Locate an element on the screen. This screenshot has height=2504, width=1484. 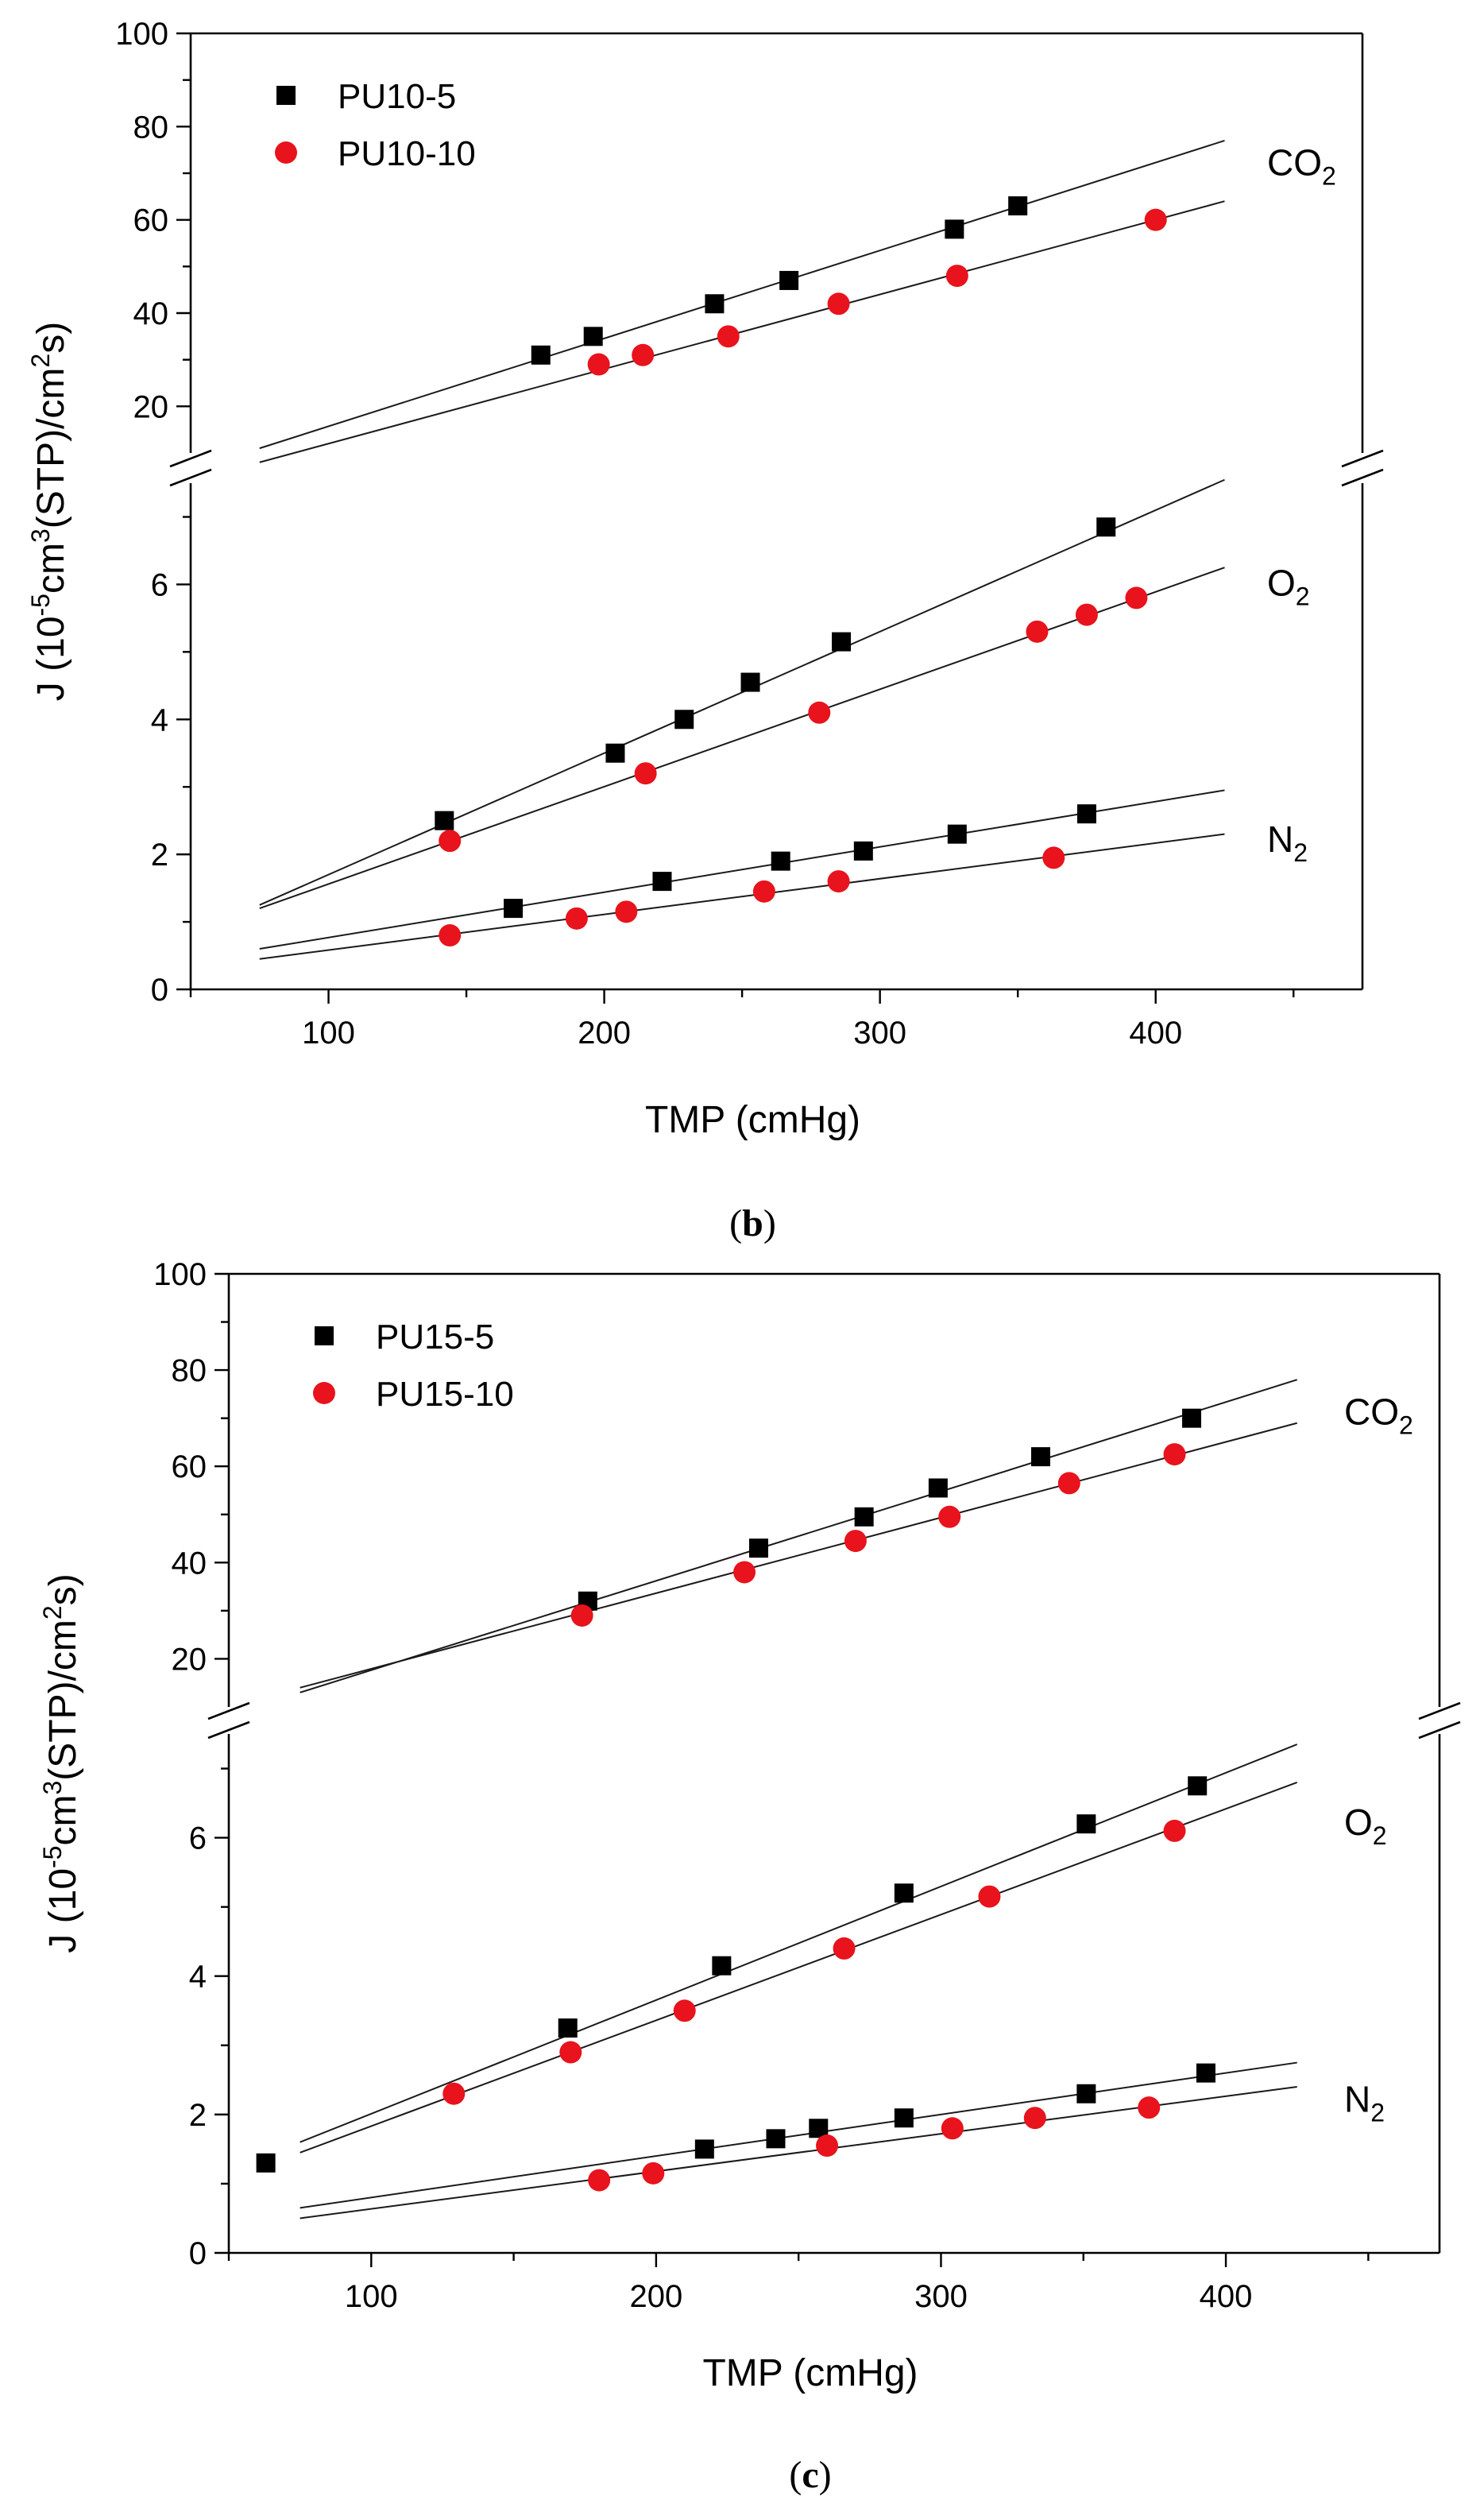
panel-caption: (b) is located at coordinates (752, 1223).